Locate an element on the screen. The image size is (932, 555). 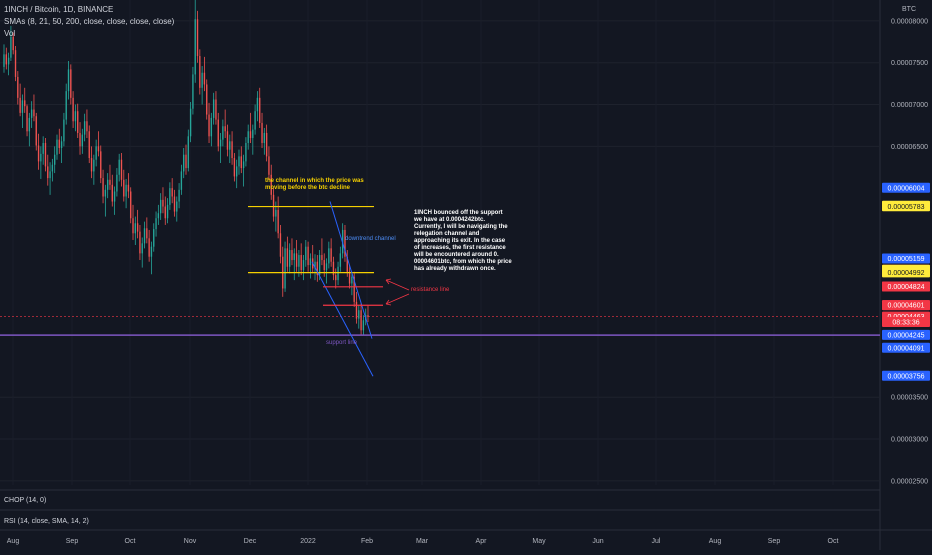
rsi-indicator-label: RSI (14, close, SMA, 14, 2) is located at coordinates (46, 521).